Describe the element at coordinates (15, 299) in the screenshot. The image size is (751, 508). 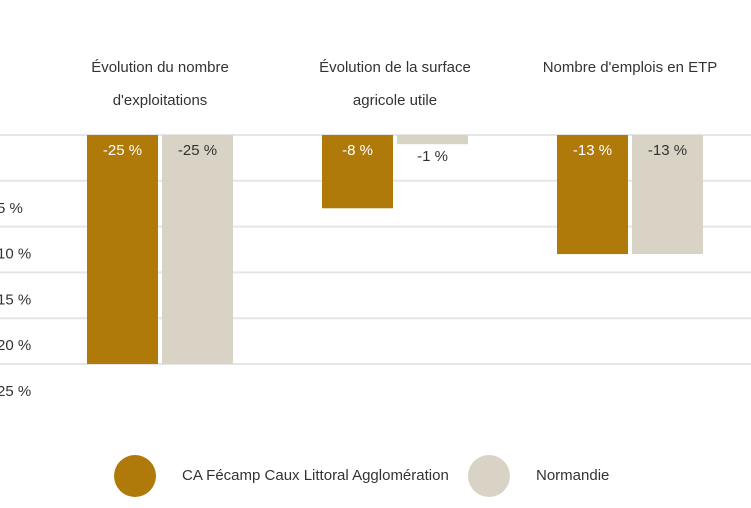
I see `y-tick-label: -15 %` at that location.